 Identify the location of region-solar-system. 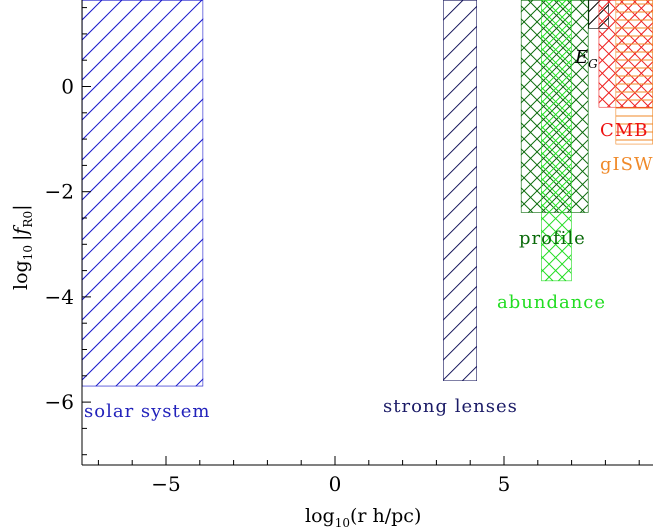
(143, 193).